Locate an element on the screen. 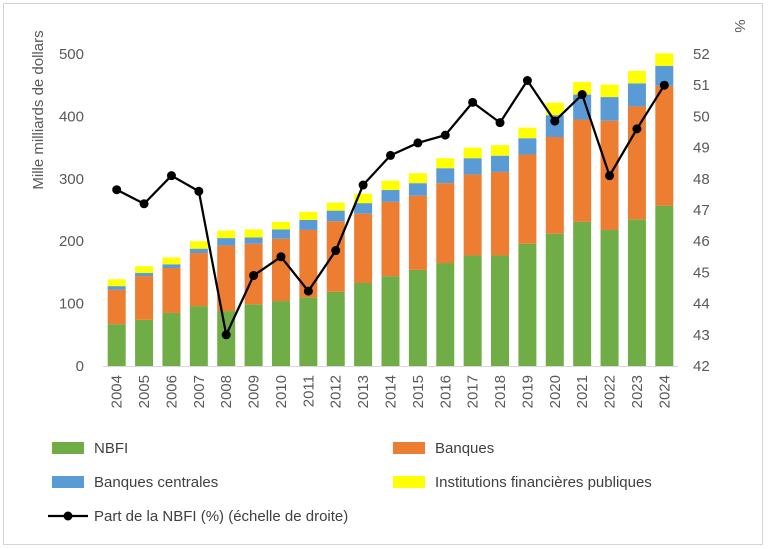 The image size is (768, 549). x-tick-label: 2013 is located at coordinates (363, 391).